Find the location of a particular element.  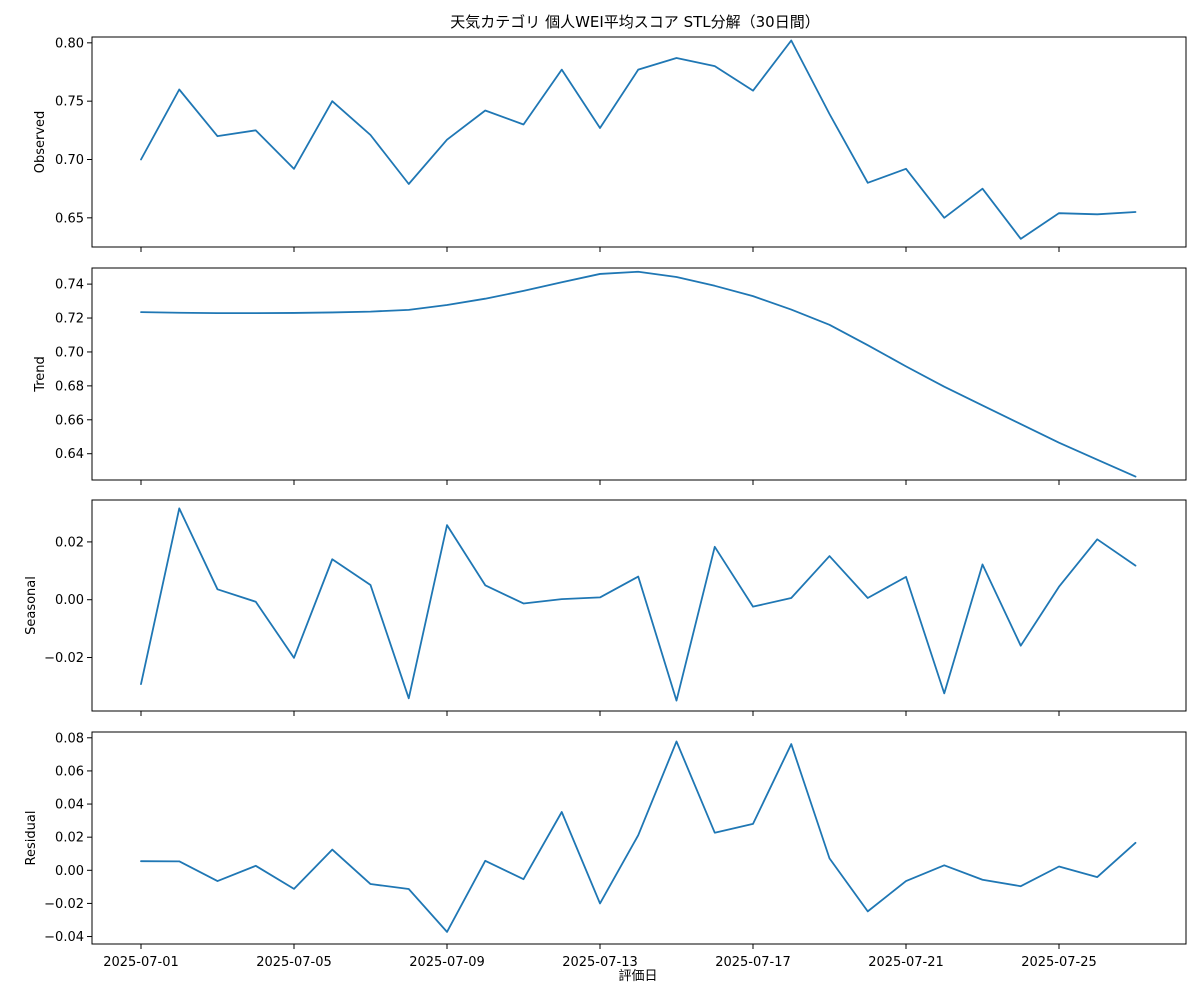

trend-ytick-label: 0.68 is located at coordinates (69, 386).